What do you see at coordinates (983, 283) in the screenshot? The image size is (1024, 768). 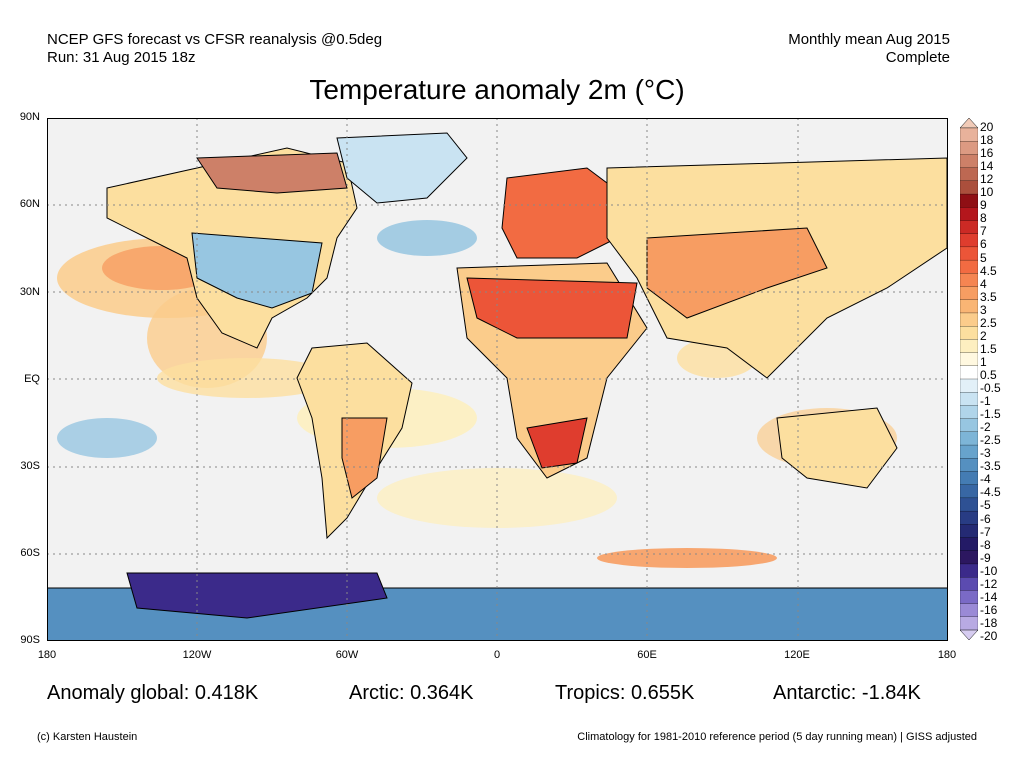 I see `colorbar-tick-label: 4` at bounding box center [983, 283].